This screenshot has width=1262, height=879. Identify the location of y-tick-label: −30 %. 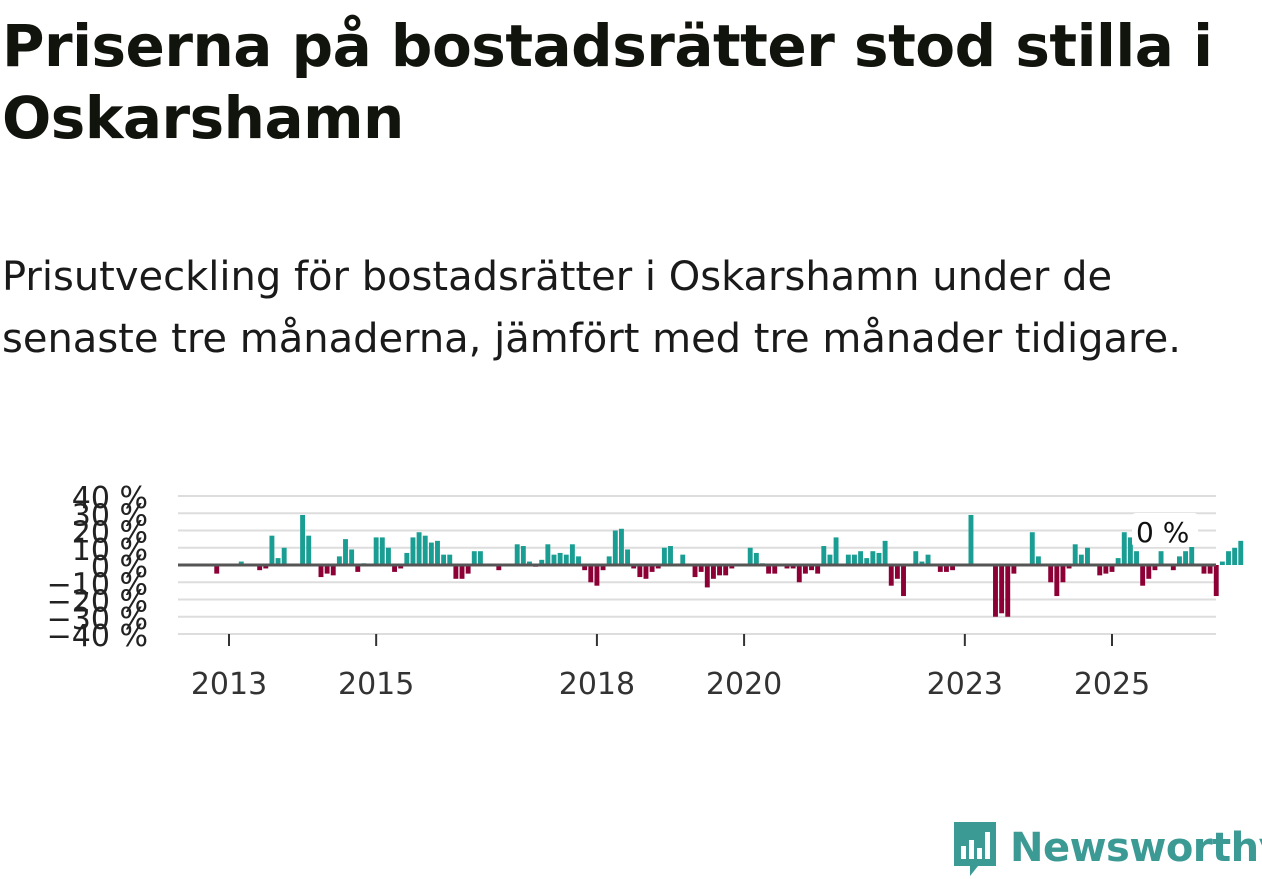
(97, 619).